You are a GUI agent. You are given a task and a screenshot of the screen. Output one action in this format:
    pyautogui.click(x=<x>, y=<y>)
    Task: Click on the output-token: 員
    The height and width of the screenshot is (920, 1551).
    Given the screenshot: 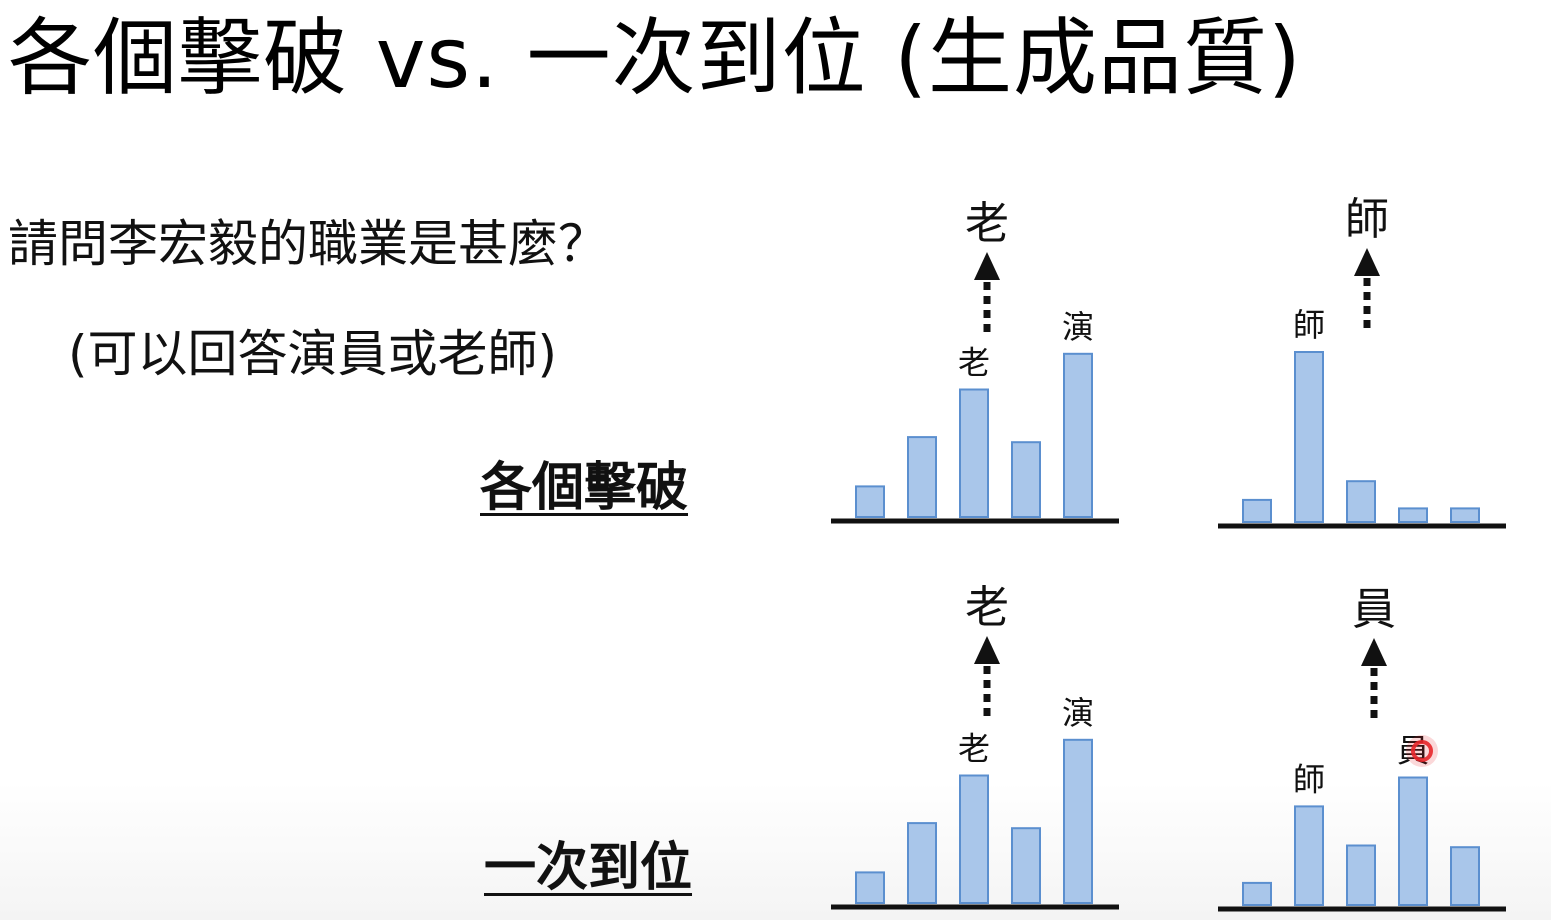 What is the action you would take?
    pyautogui.click(x=1374, y=609)
    